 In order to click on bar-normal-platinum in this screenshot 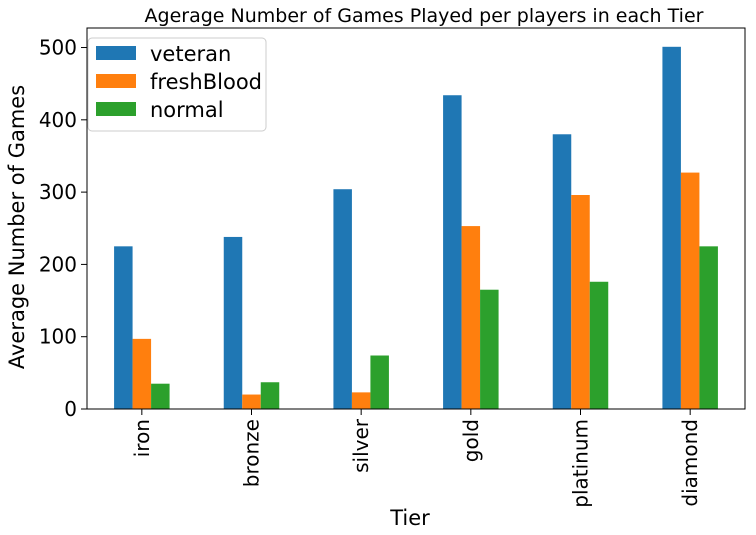, I will do `click(599, 345)`.